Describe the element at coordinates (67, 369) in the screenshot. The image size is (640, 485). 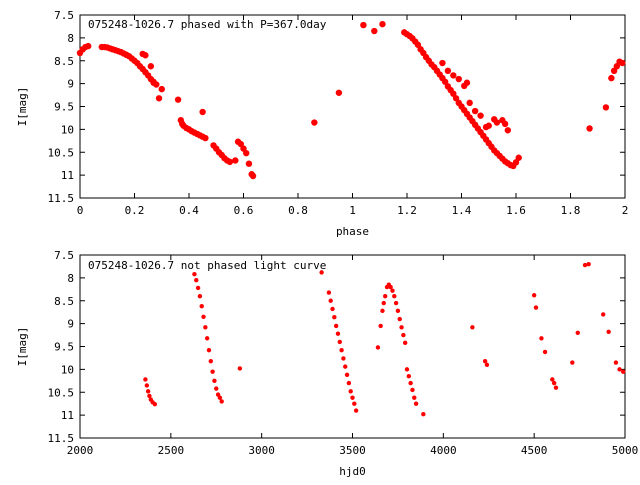
I see `y-tick-label: 10` at that location.